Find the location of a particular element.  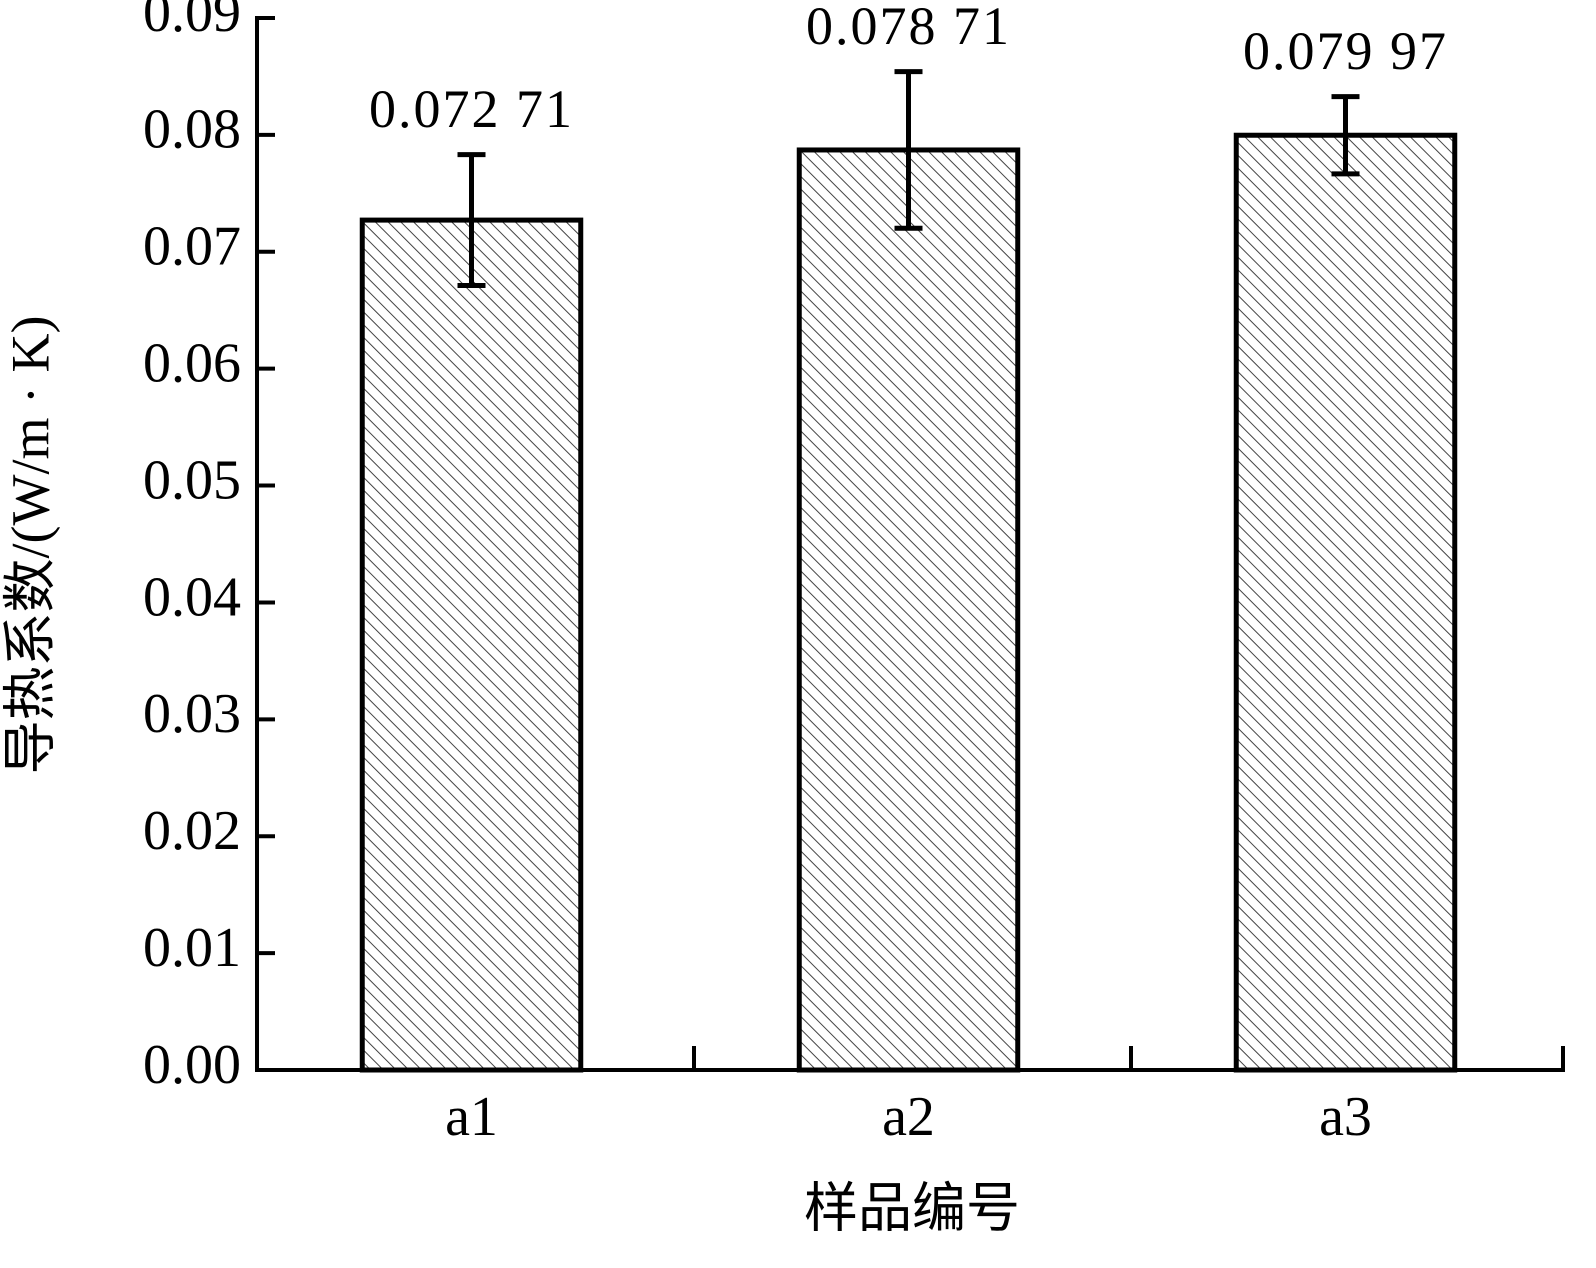

y-tick-label: 0.02 is located at coordinates (192, 831).